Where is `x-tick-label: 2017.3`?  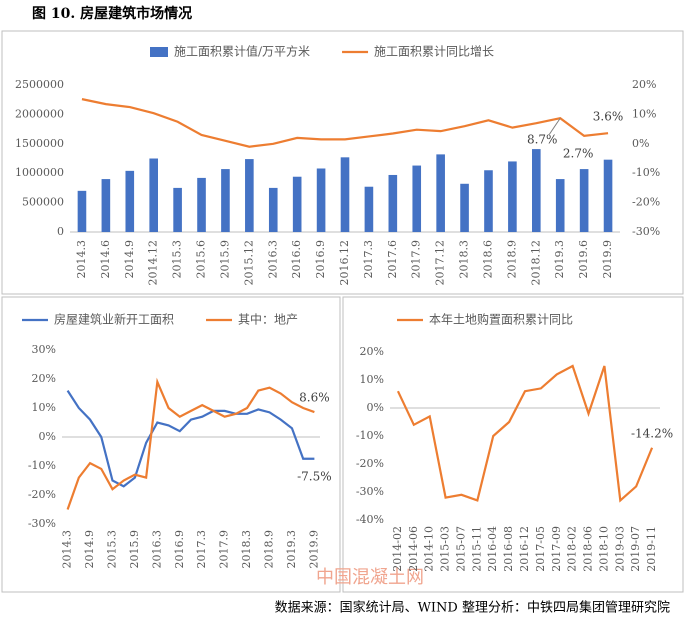 x-tick-label: 2017.3 is located at coordinates (368, 259).